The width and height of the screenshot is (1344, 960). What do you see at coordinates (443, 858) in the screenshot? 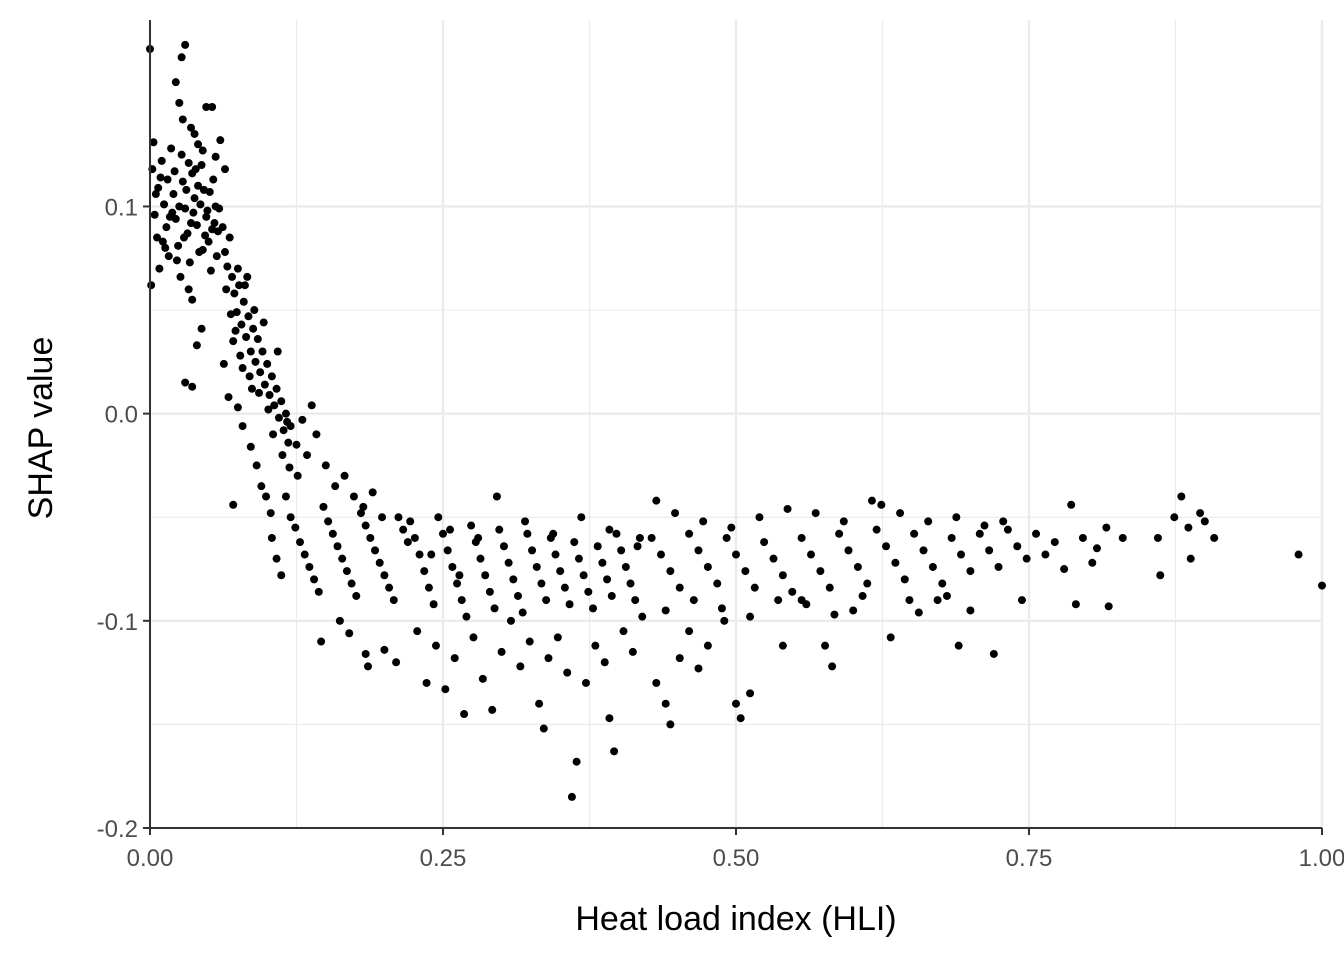
I see `x-tick-label: 0.25` at bounding box center [443, 858].